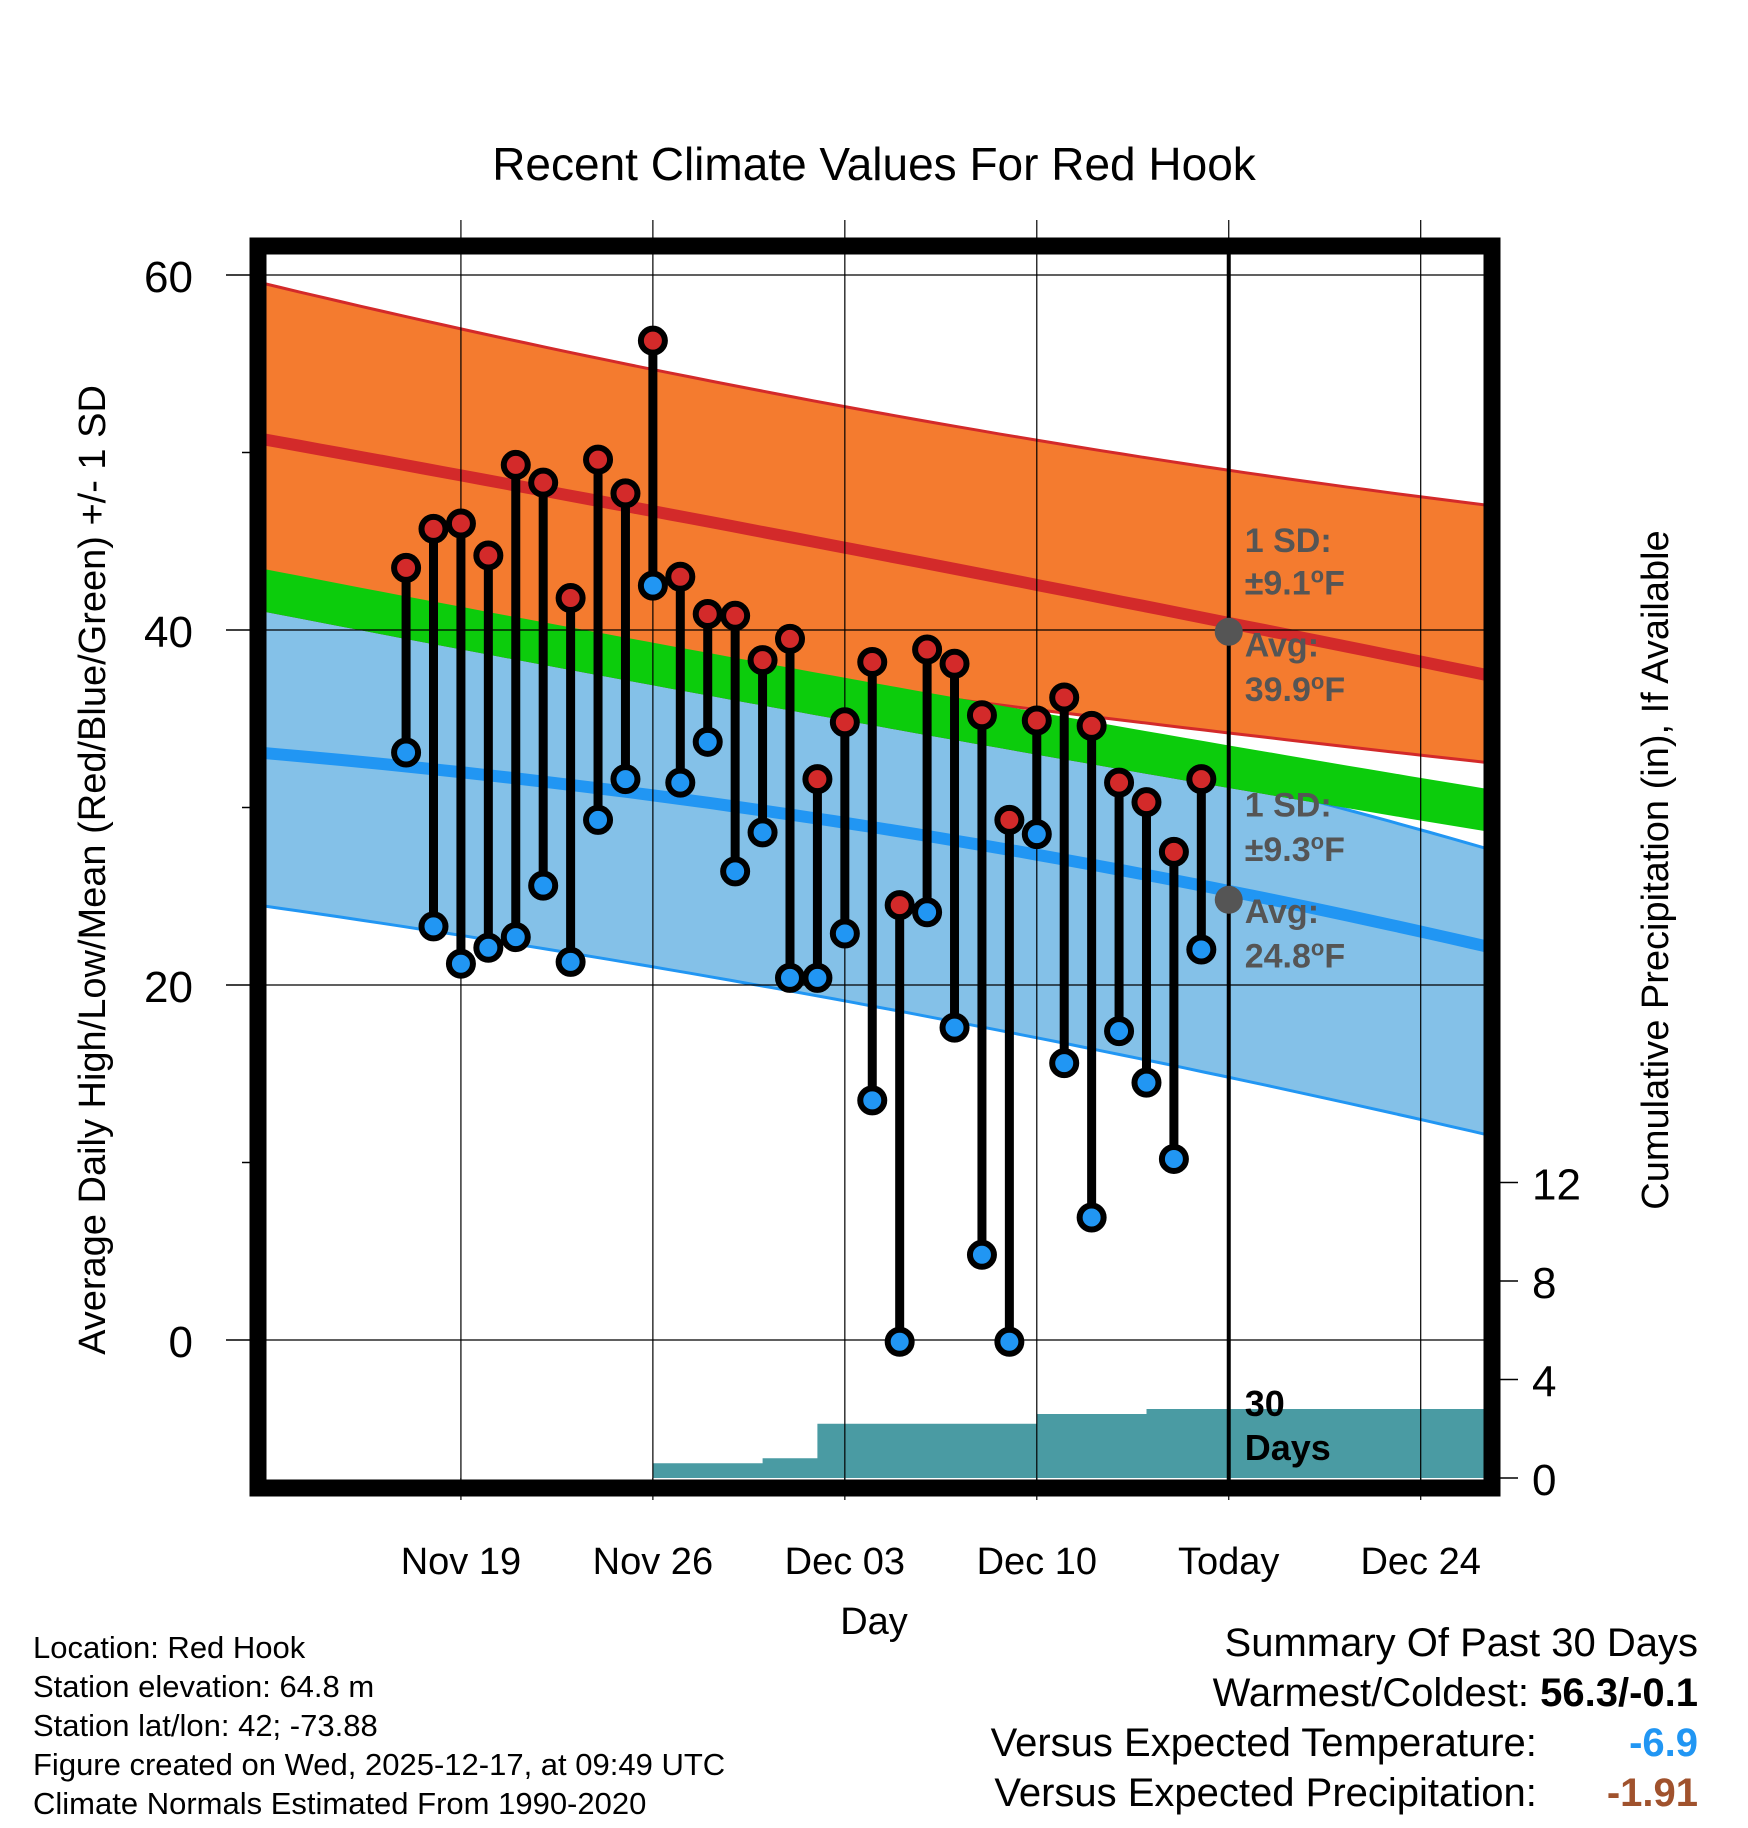  What do you see at coordinates (1663, 1743) in the screenshot?
I see `temp-anomaly-value: -6.9` at bounding box center [1663, 1743].